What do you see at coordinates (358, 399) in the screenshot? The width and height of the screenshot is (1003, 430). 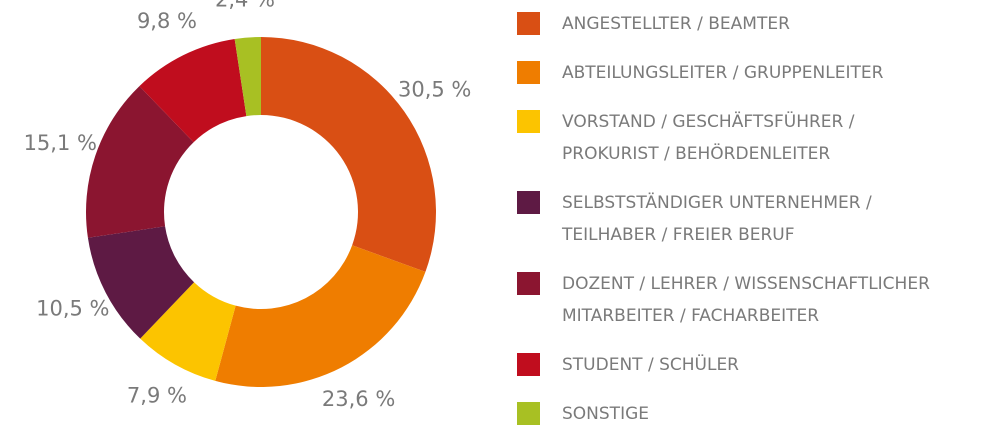 I see `value-label: 23,6 %` at bounding box center [358, 399].